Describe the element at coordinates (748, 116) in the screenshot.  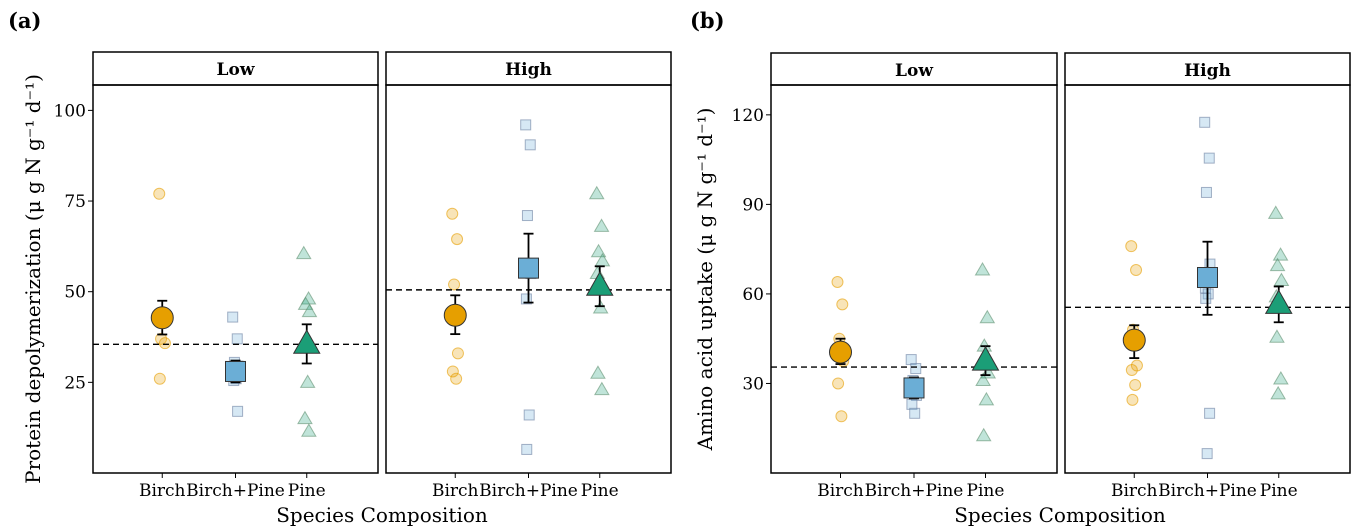
I see `y-tick-label: 120` at that location.